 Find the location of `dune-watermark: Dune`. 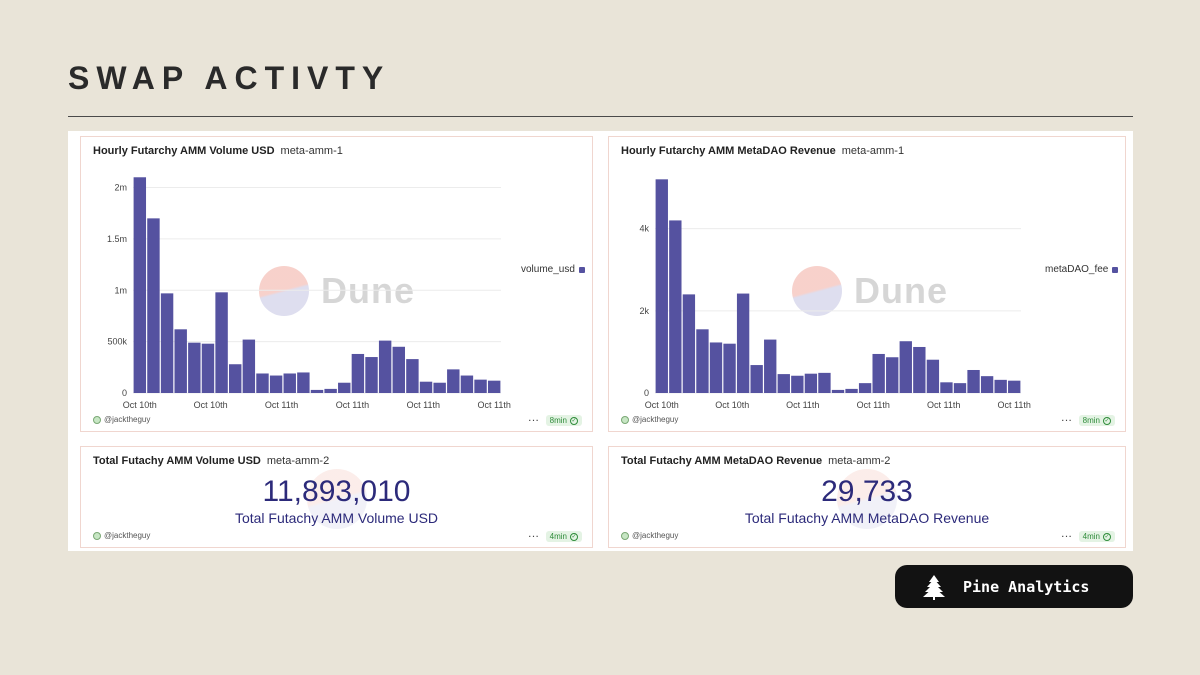

dune-watermark: Dune is located at coordinates (870, 291).